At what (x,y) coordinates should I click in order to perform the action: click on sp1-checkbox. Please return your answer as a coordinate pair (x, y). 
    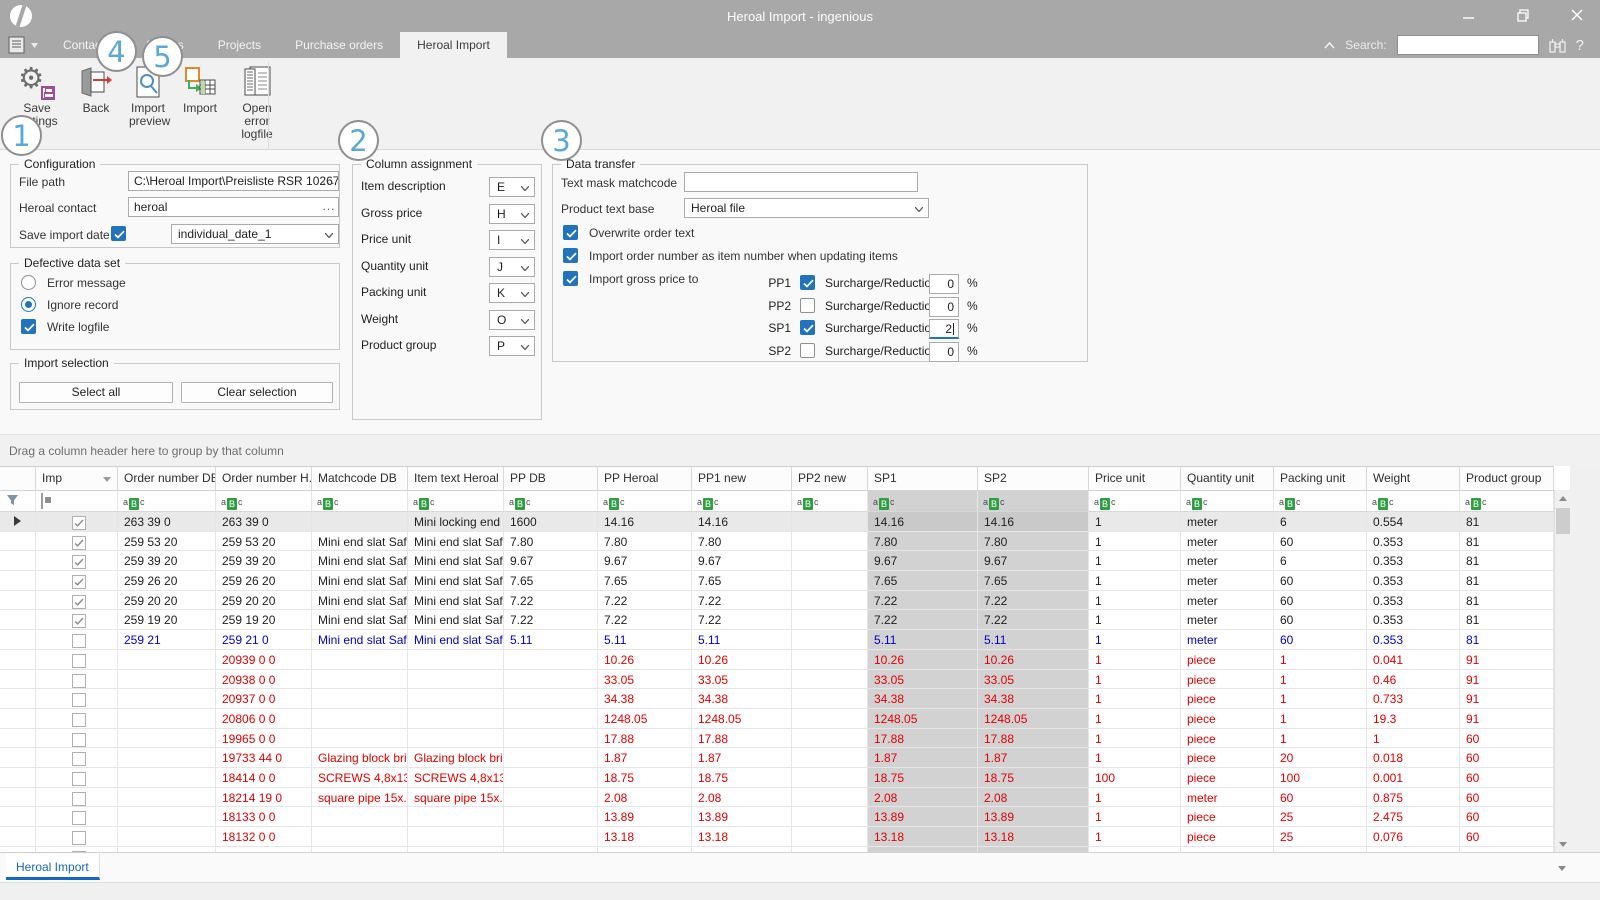
    Looking at the image, I should click on (807, 327).